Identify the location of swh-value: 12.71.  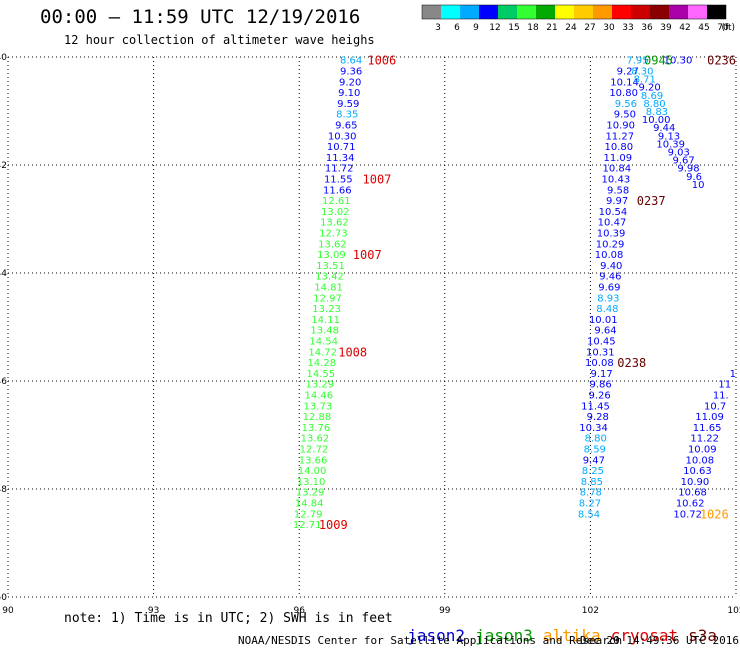
(307, 525).